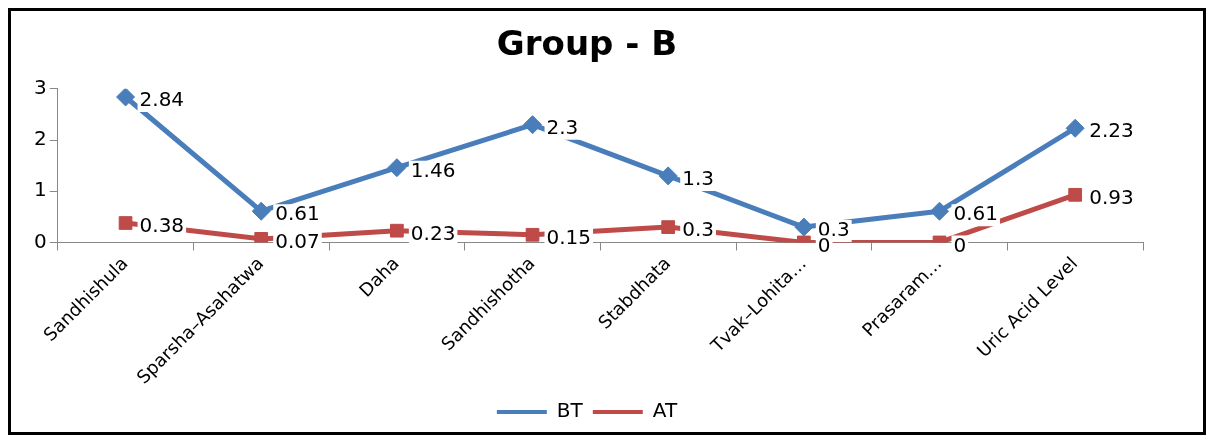 The width and height of the screenshot is (1212, 441). What do you see at coordinates (433, 169) in the screenshot?
I see `data-label: 1.46` at bounding box center [433, 169].